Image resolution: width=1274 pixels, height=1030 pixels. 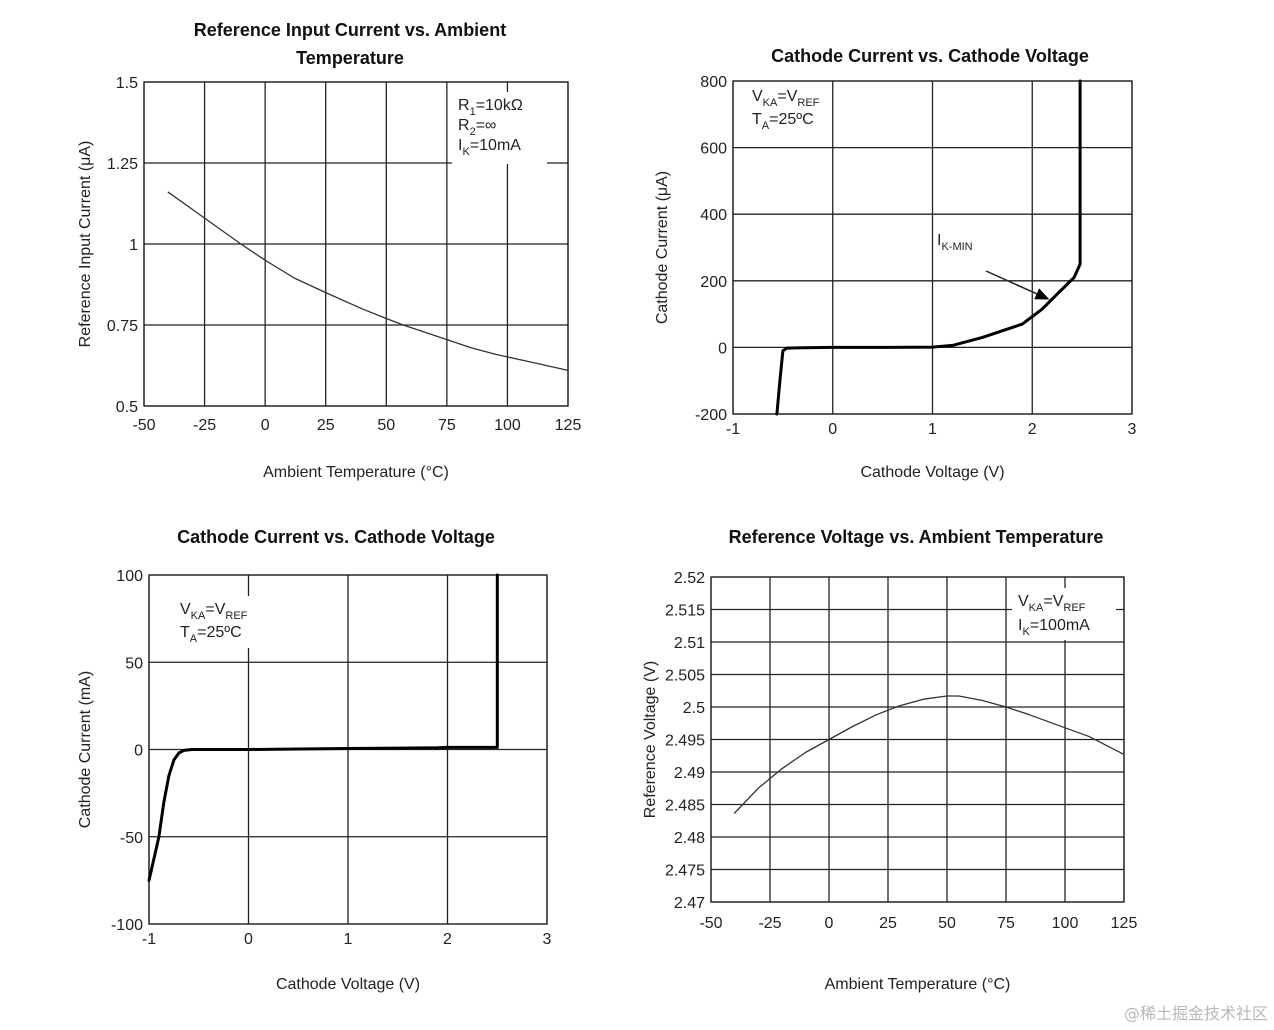 I want to click on y-tick-label: 1.5, so click(x=127, y=83).